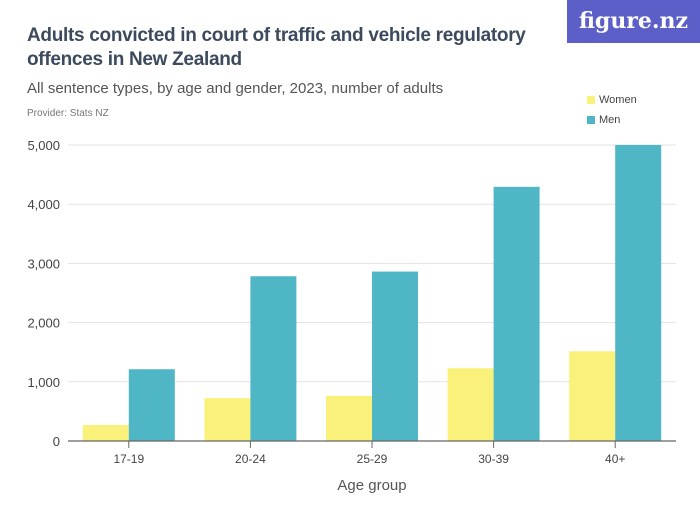 Image resolution: width=700 pixels, height=525 pixels. Describe the element at coordinates (615, 459) in the screenshot. I see `x-tick-label: 40+` at that location.